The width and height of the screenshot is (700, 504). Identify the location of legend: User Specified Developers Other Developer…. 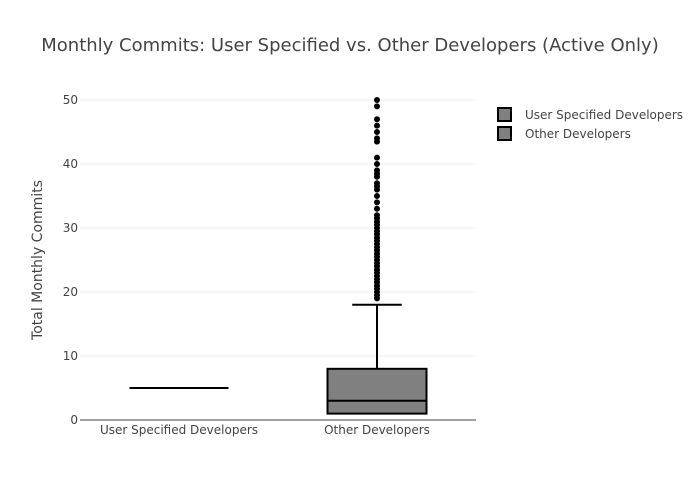
(590, 124).